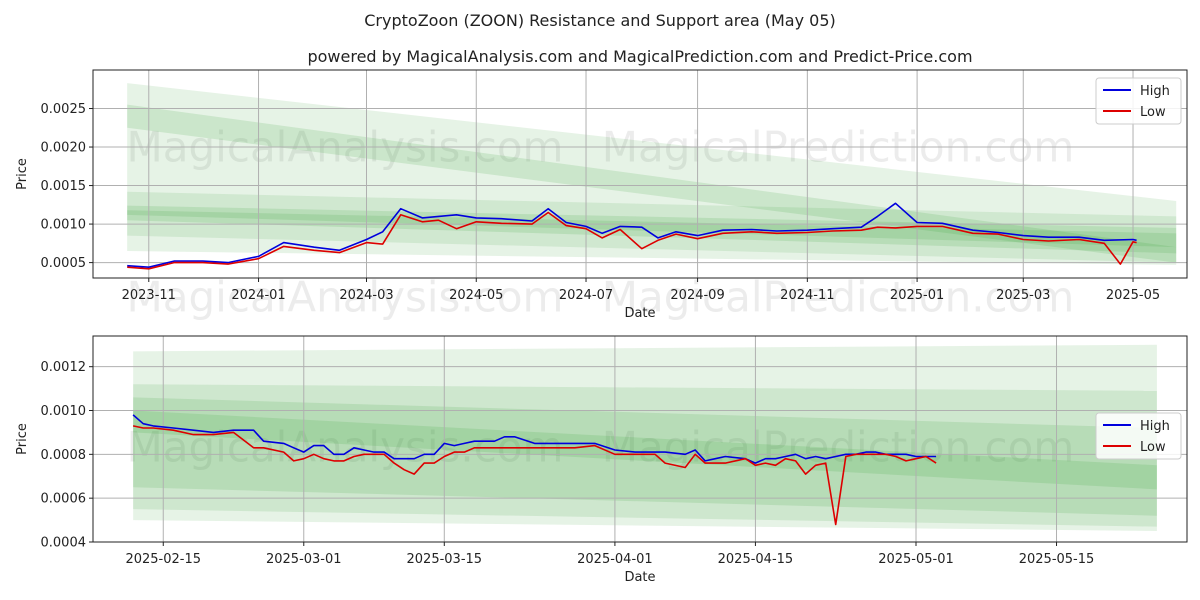 This screenshot has height=600, width=1200. I want to click on y-tick-label: 0.0008, so click(64, 455).